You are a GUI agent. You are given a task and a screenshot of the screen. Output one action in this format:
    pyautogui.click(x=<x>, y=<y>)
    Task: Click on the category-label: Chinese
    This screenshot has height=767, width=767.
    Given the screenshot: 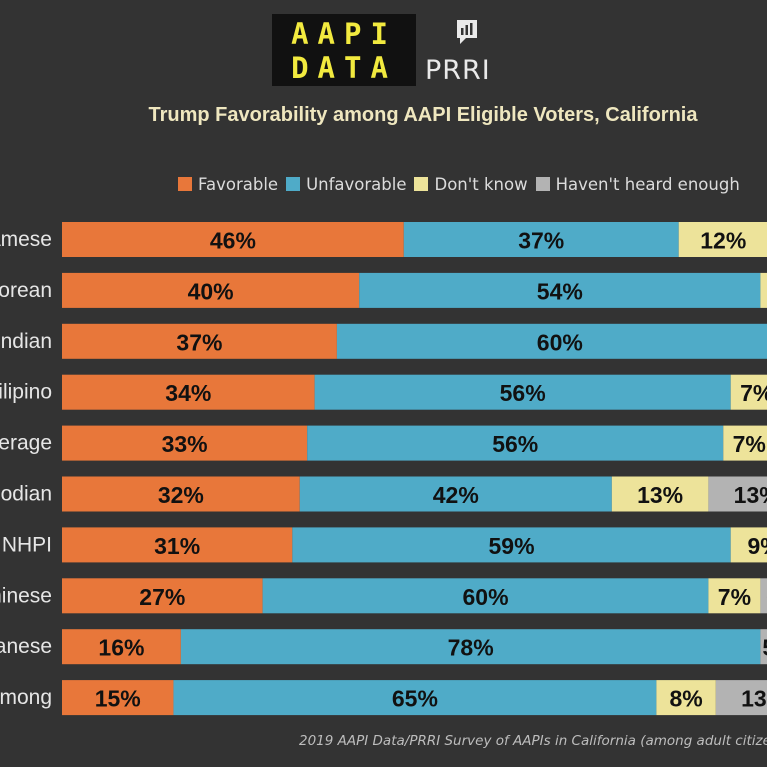 What is the action you would take?
    pyautogui.click(x=26, y=595)
    